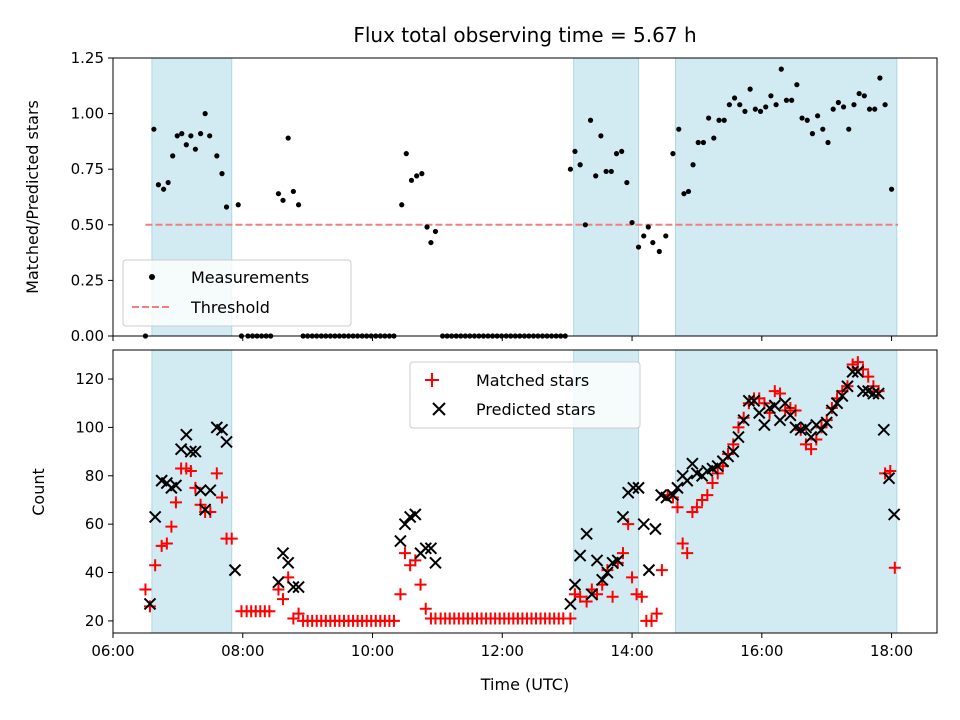  I want to click on x-tick-label: 14:00, so click(631, 651).